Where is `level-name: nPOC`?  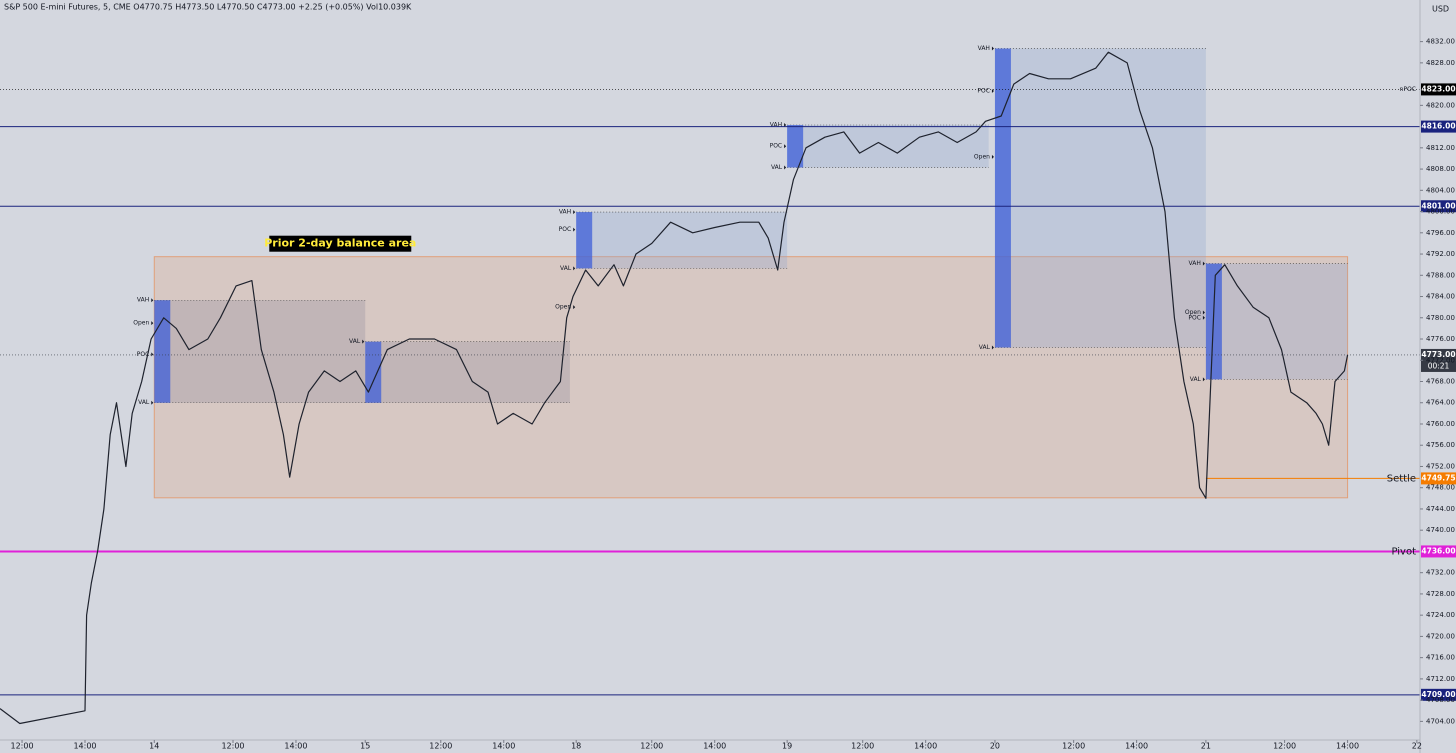 level-name: nPOC is located at coordinates (1408, 89).